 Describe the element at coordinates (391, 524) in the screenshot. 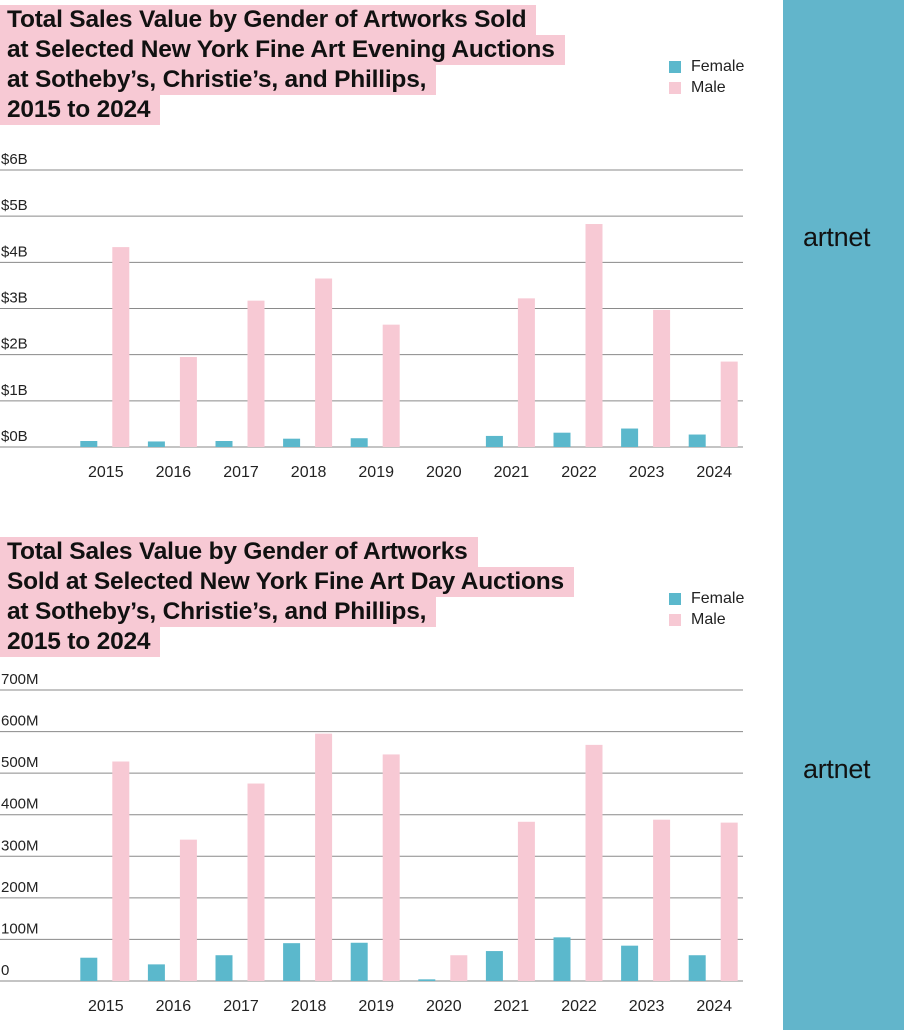

I see `panel-divider` at that location.